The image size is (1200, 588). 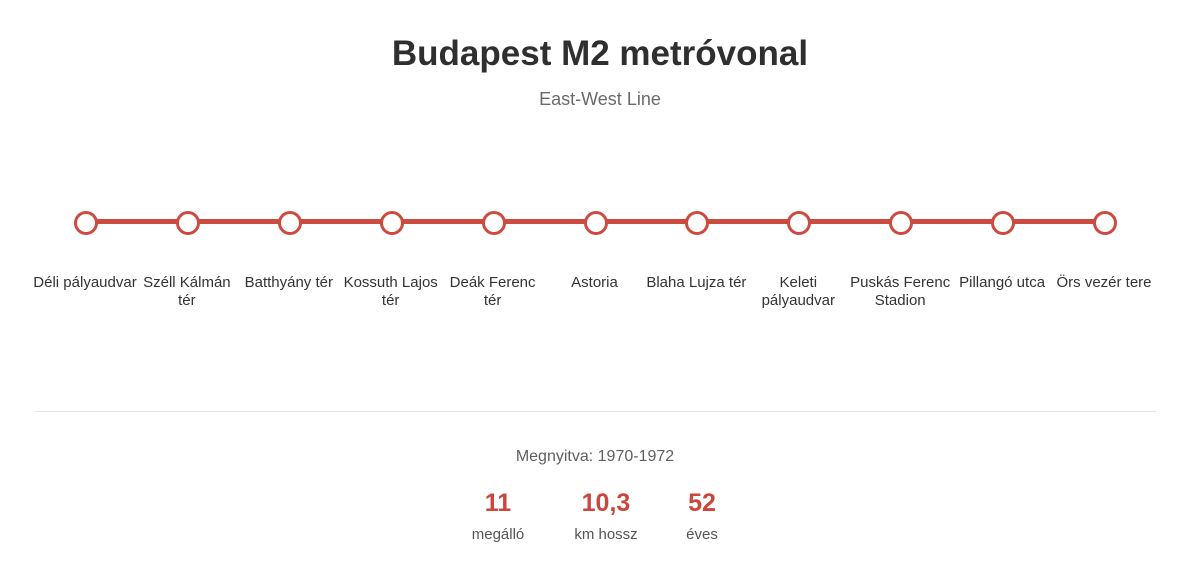 I want to click on opened-years: Megnyitva: 1970-1972, so click(x=595, y=456).